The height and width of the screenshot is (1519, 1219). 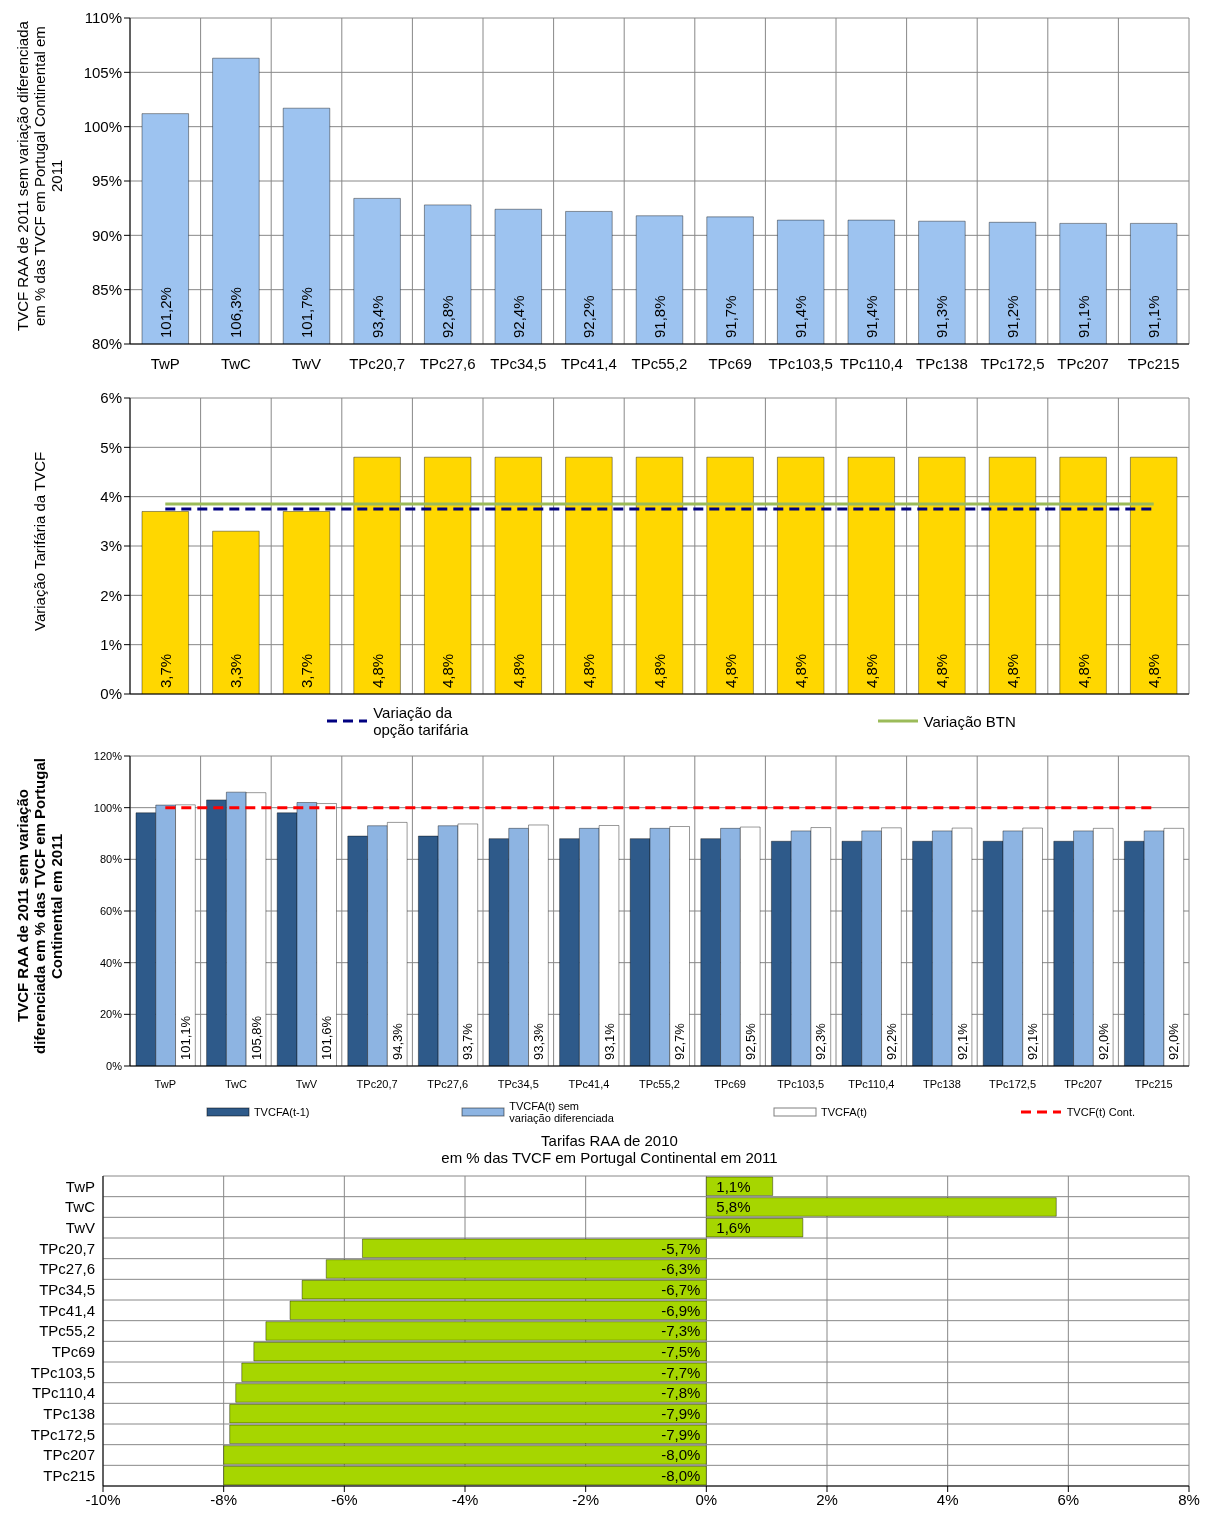 I want to click on y-tick-label: 6%, so click(x=111, y=398).